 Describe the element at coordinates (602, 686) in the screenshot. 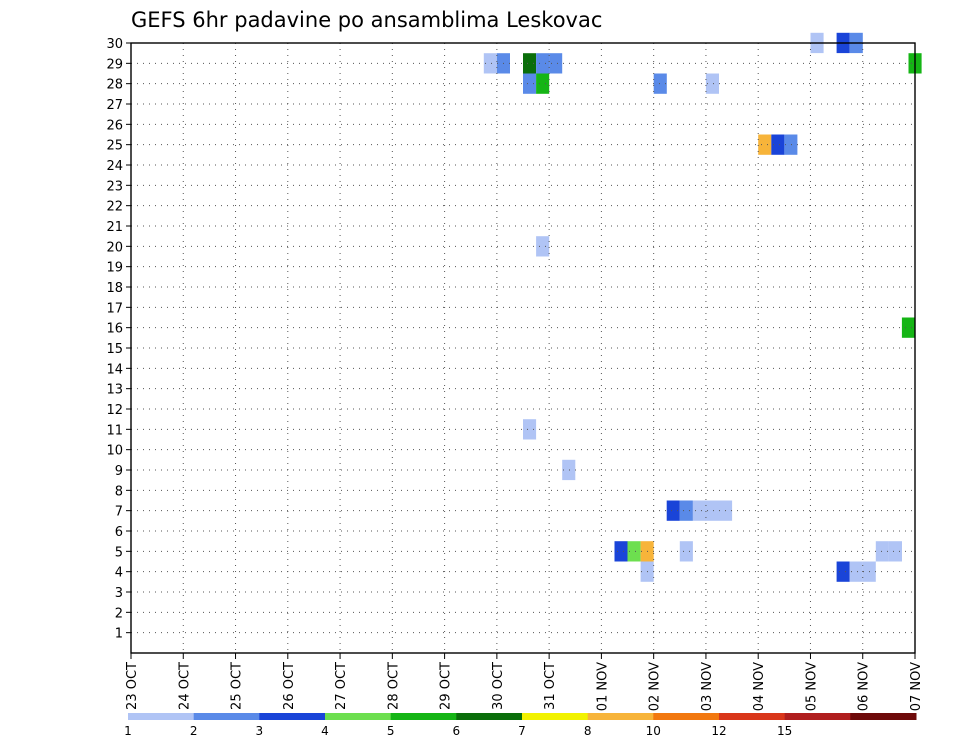

I see `x-tick-label: 01 NOV` at that location.